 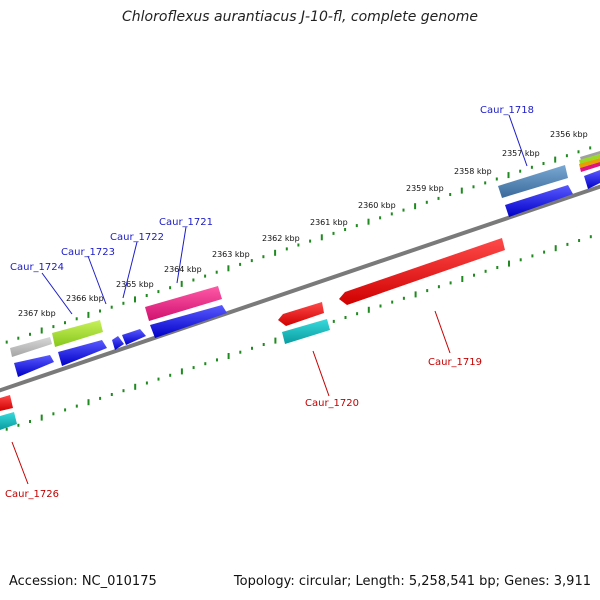 I want to click on gene-label: Caur_1723, so click(x=88, y=252).